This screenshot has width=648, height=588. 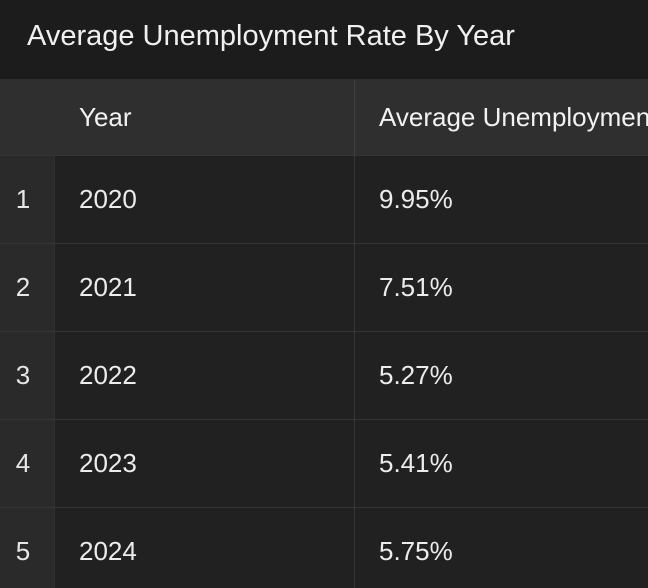 I want to click on year-cell: 2022, so click(x=205, y=375).